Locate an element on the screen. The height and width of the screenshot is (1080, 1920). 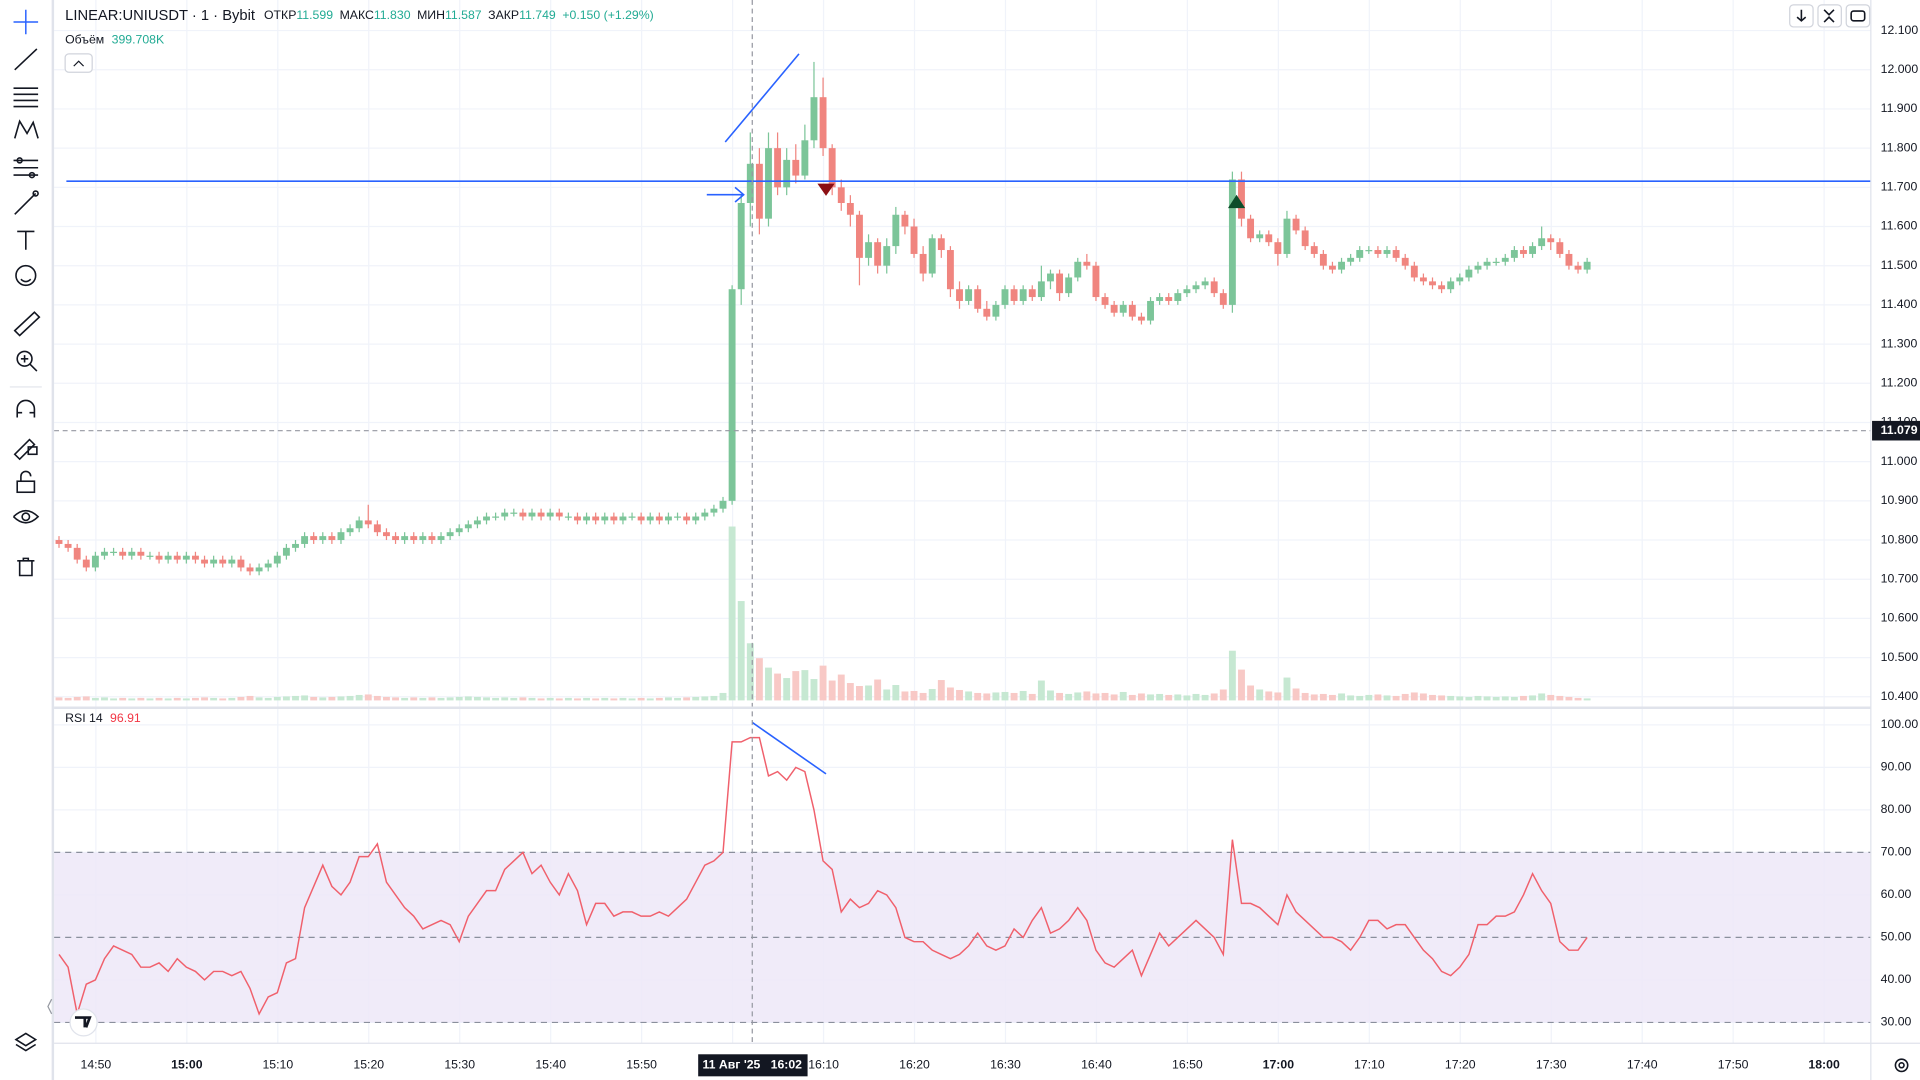
y-tick-label: 30.00 is located at coordinates (1896, 1022).